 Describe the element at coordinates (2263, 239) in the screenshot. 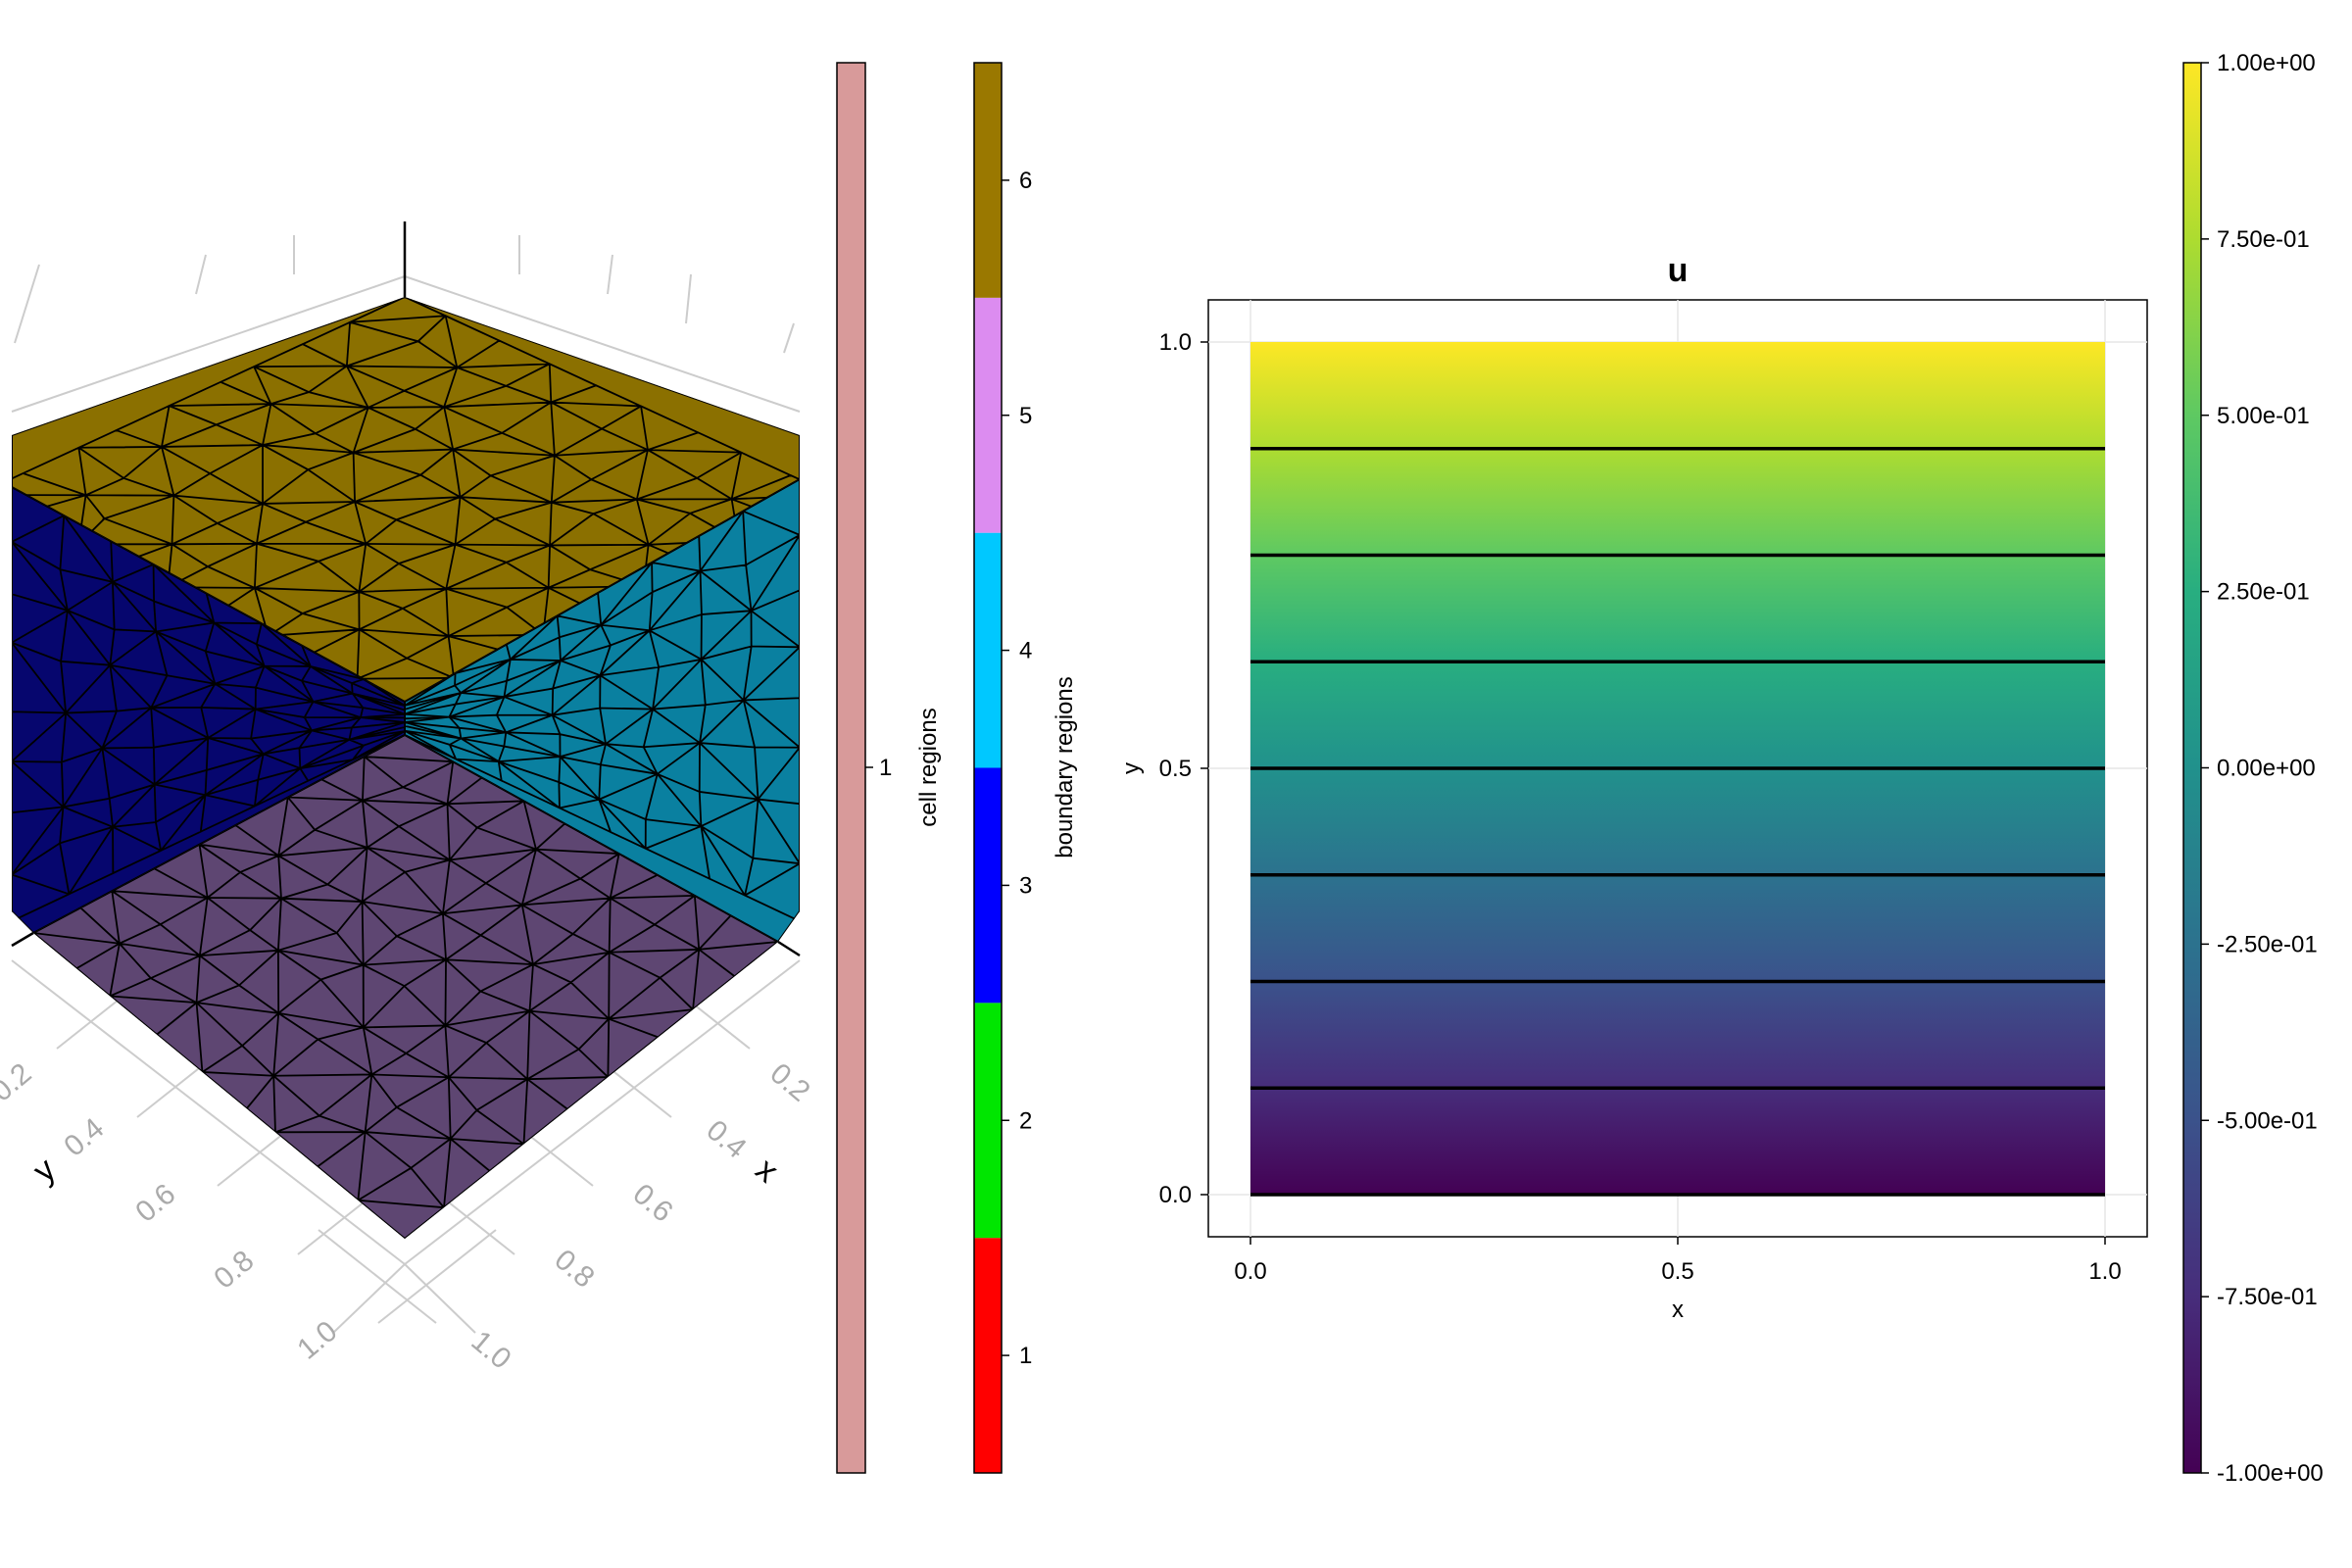

I see `colorbar-tick-label: 7.50e-01` at that location.